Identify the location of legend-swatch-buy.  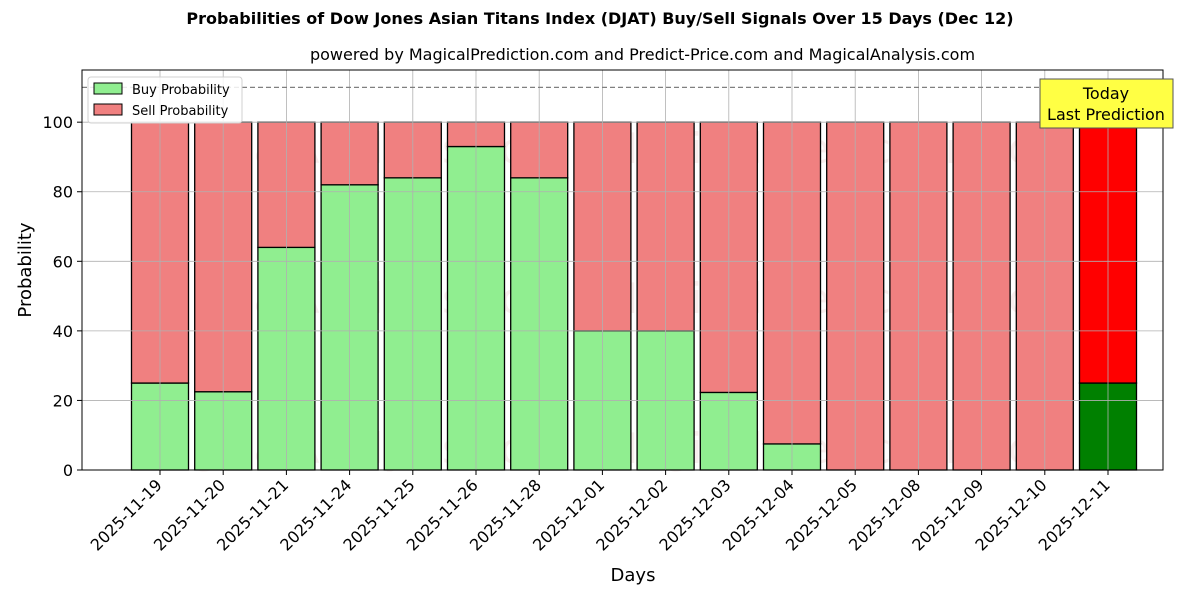
(108, 88).